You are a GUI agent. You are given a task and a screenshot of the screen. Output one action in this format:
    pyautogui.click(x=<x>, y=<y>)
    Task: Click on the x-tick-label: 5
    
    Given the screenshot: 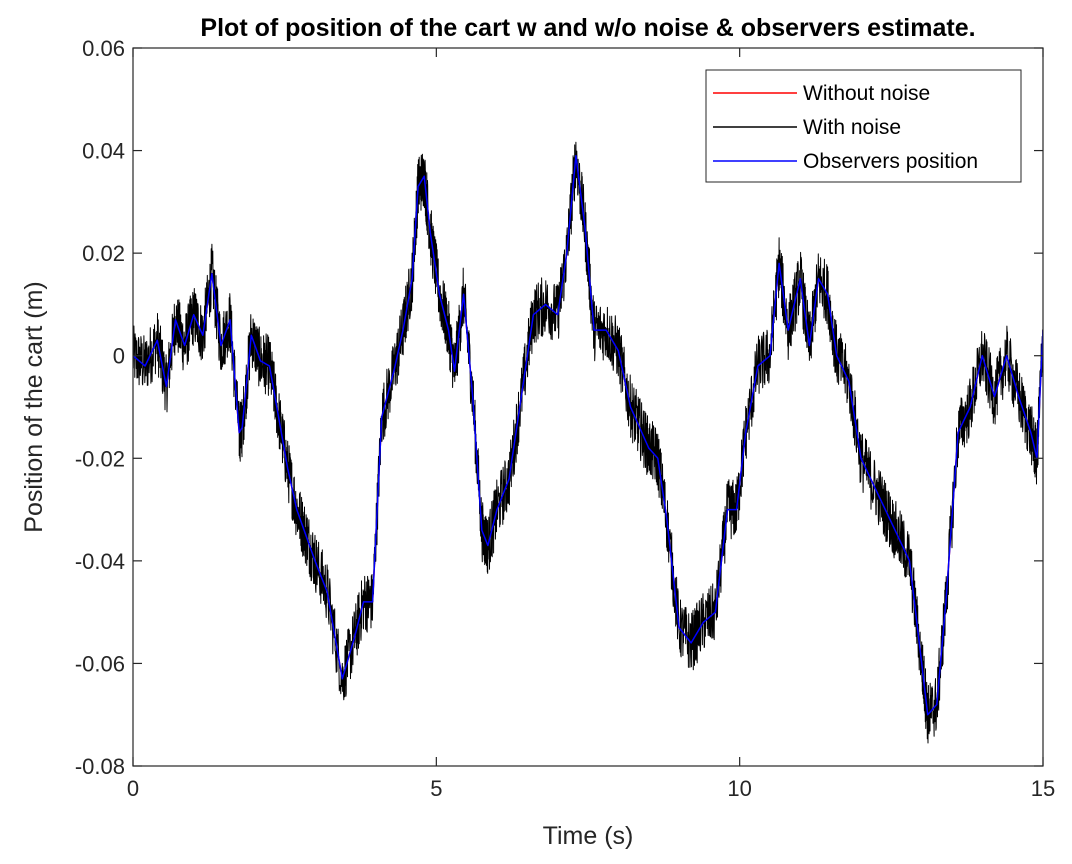 What is the action you would take?
    pyautogui.click(x=436, y=788)
    